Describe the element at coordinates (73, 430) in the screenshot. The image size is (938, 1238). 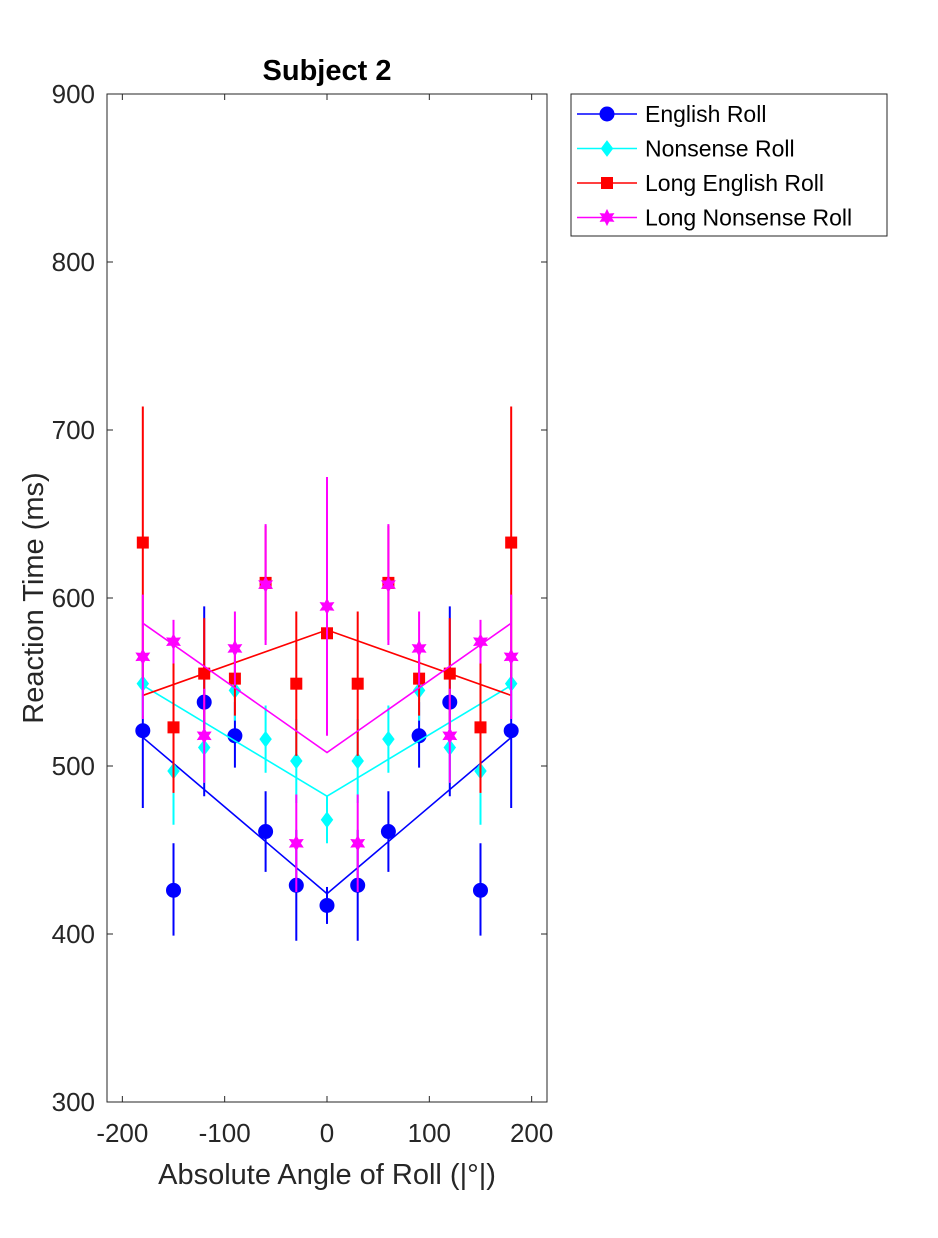
I see `y-tick-label: 700` at that location.